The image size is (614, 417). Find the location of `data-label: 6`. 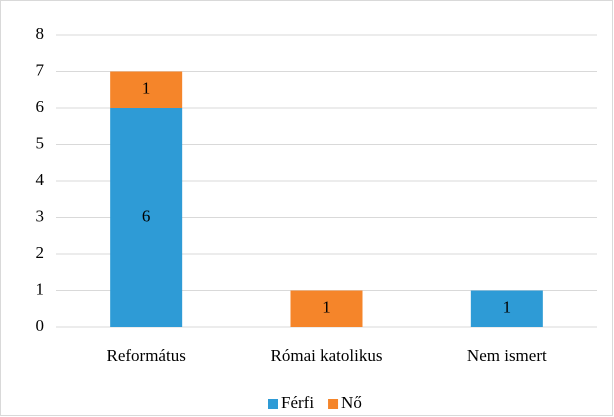

data-label: 6 is located at coordinates (146, 215).